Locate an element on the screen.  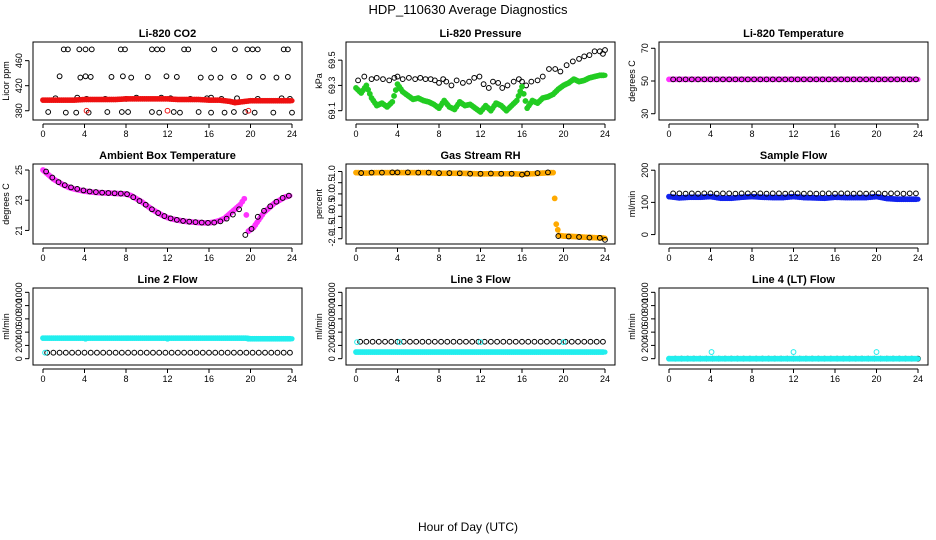
panel-title: Line 4 (LT) Flow is located at coordinates (793, 280).